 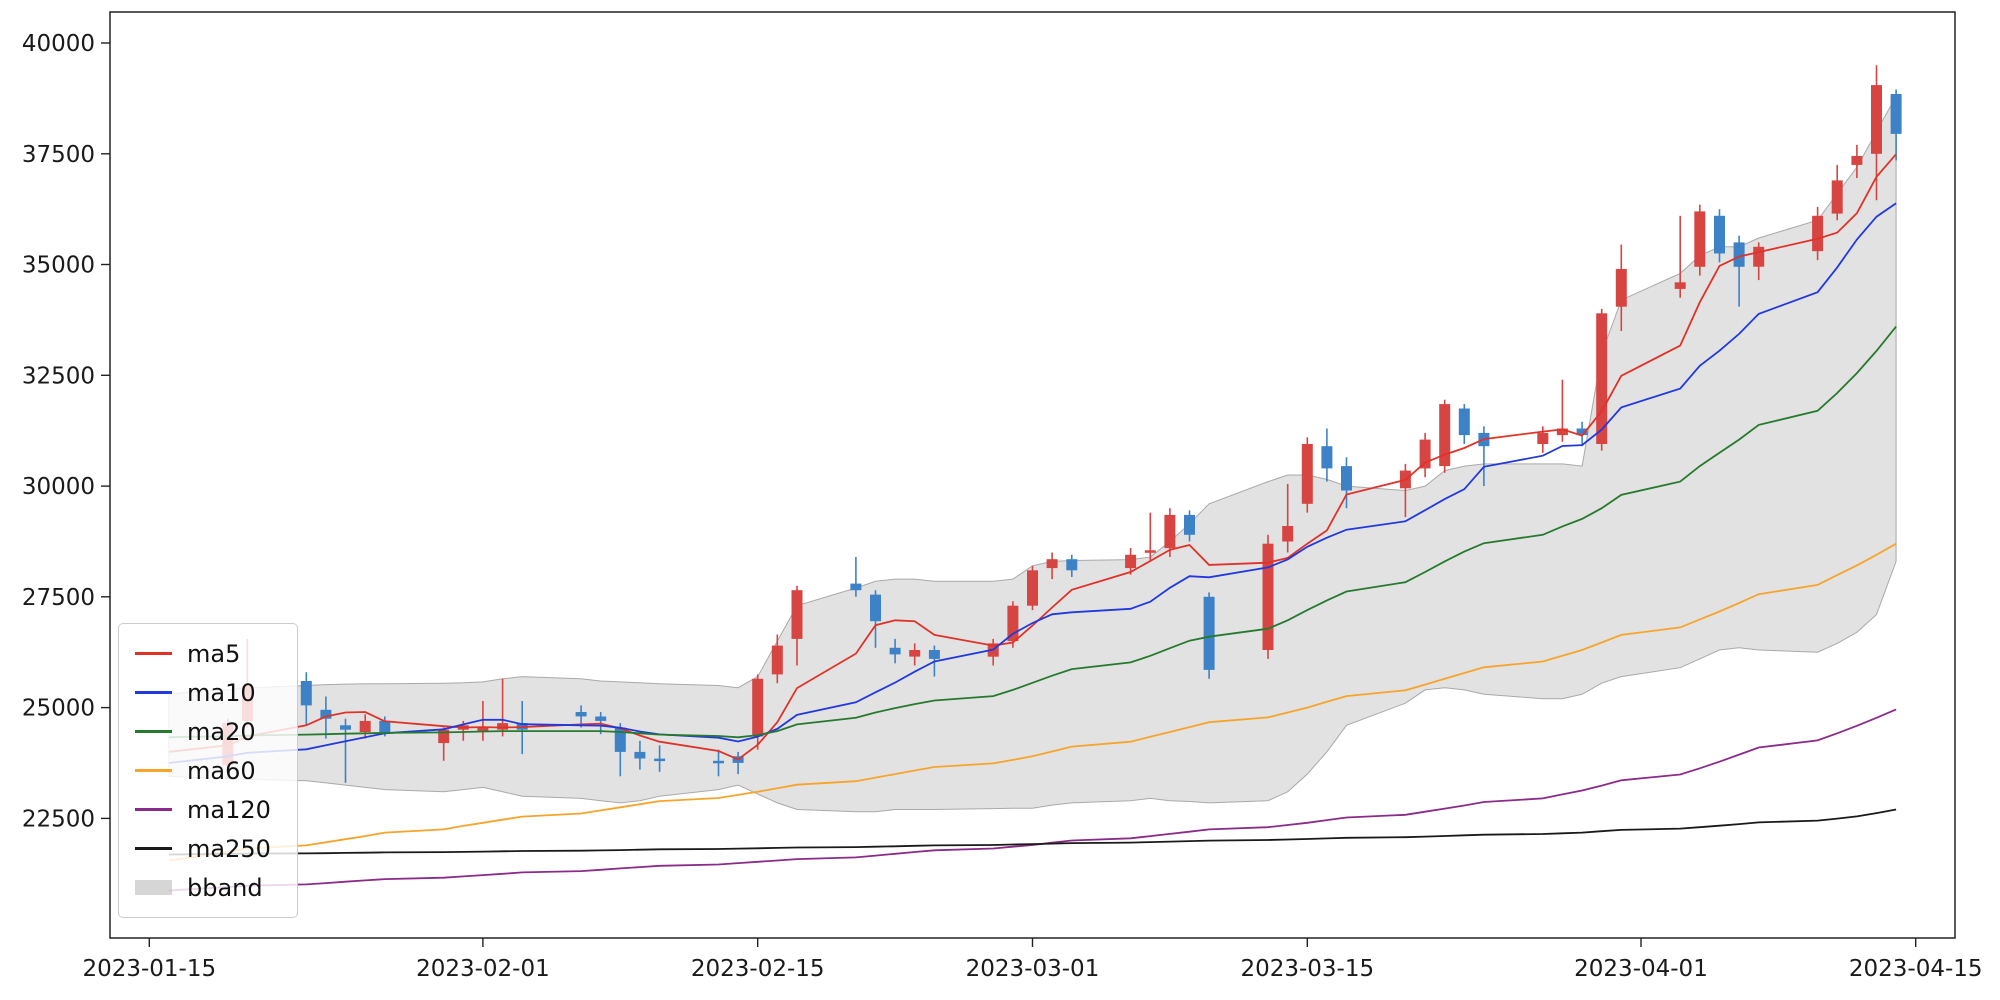 I want to click on legend-swatch-ma120, so click(x=153, y=809).